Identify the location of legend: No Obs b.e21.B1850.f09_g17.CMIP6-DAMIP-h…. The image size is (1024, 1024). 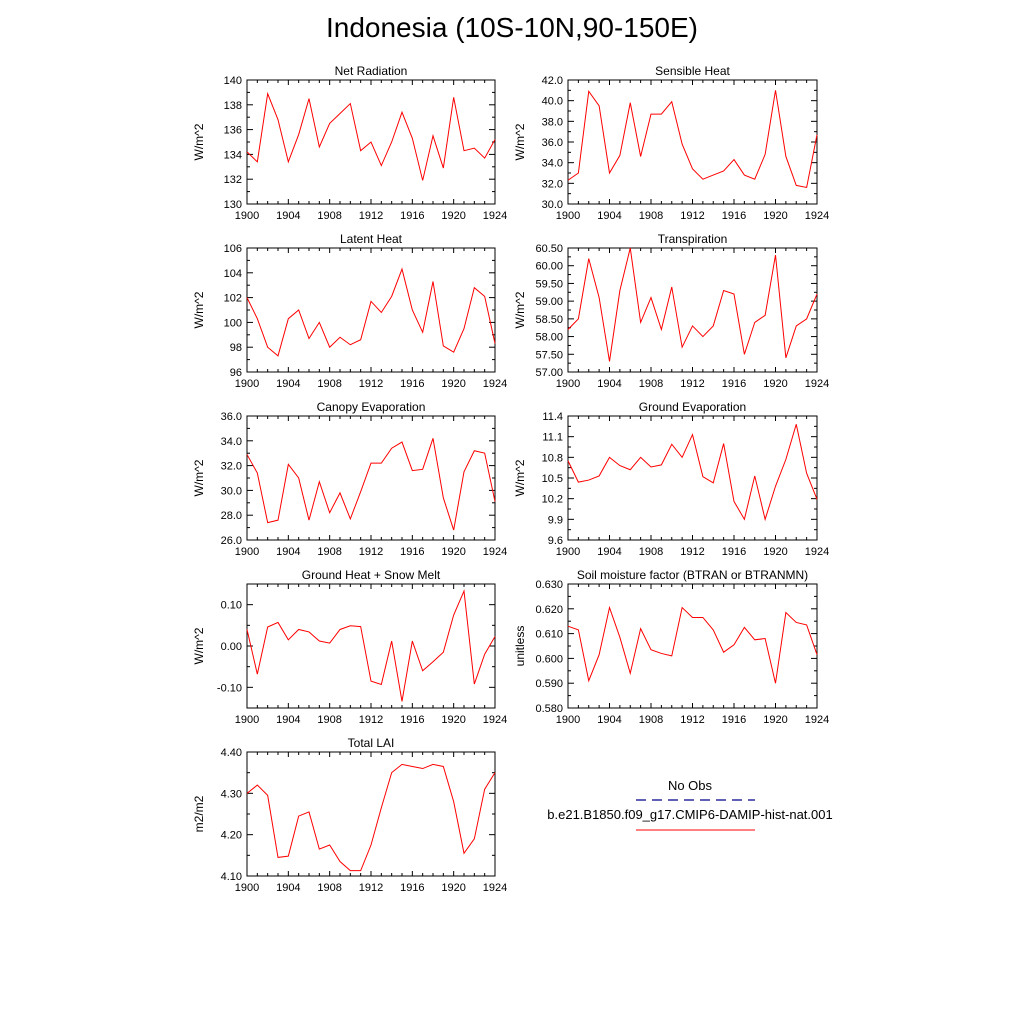
(690, 813).